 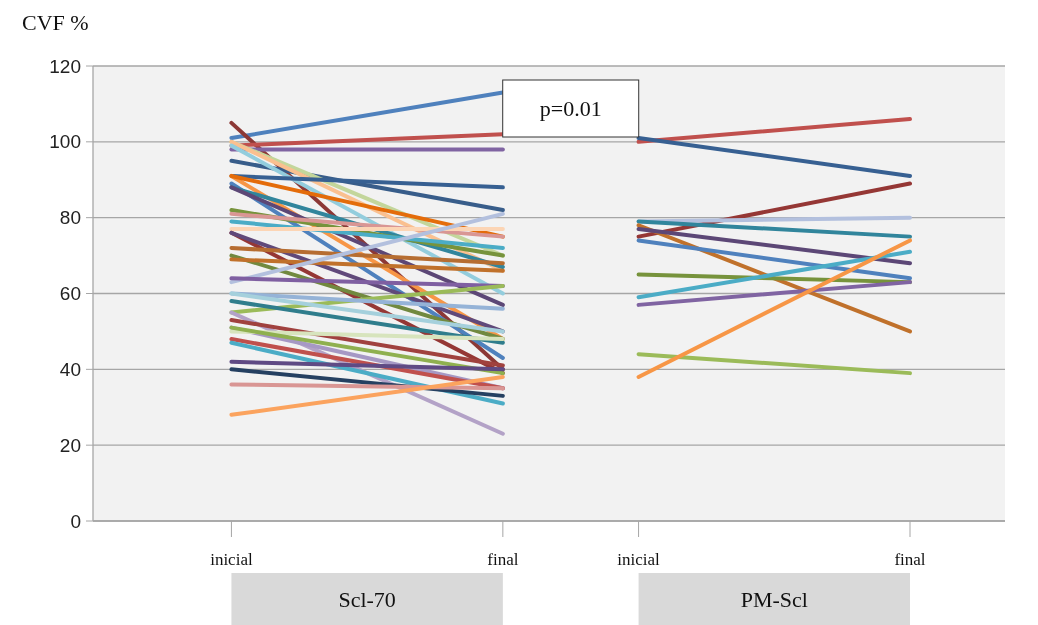 What do you see at coordinates (65, 66) in the screenshot?
I see `y-tick-label: 120` at bounding box center [65, 66].